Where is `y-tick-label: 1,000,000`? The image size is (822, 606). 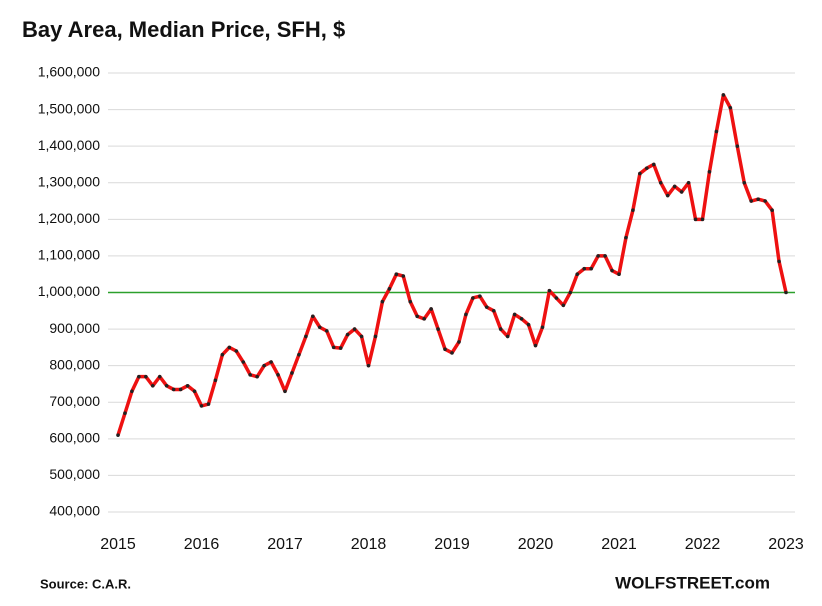
y-tick-label: 1,000,000 is located at coordinates (69, 291).